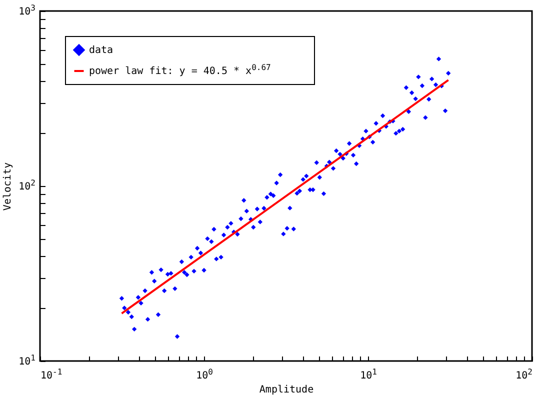  I want to click on legend-label: power law fit: y = 40.5 * x$^{0.67}$, so click(180, 69).